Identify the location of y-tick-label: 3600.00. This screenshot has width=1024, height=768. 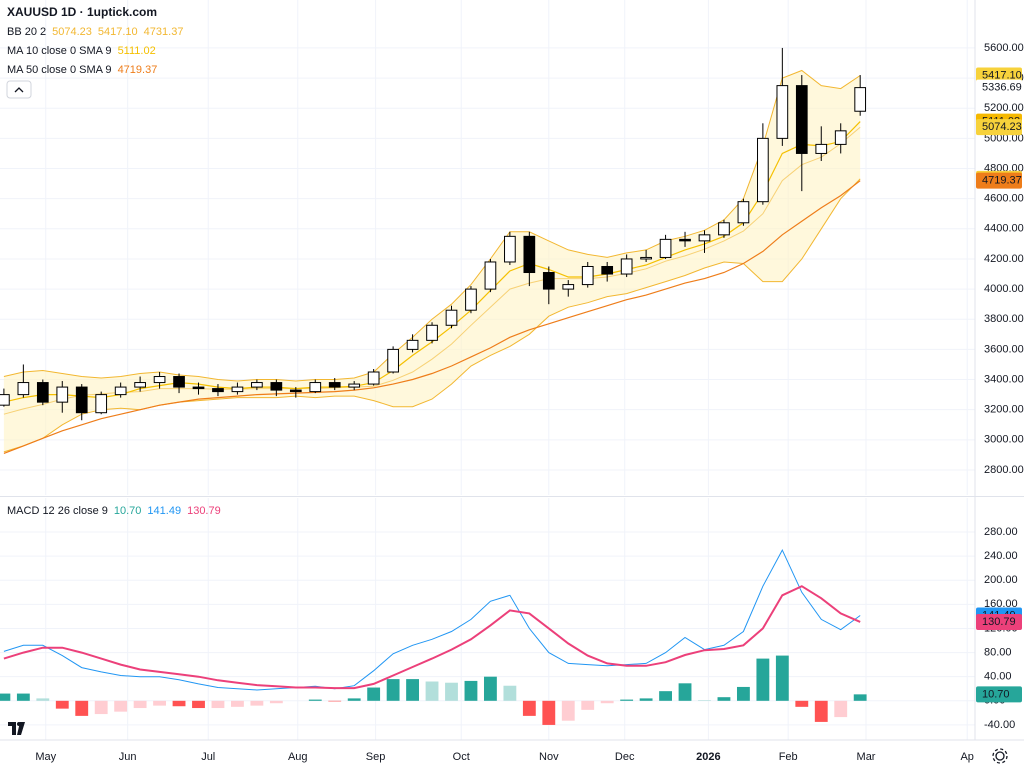
(1004, 349).